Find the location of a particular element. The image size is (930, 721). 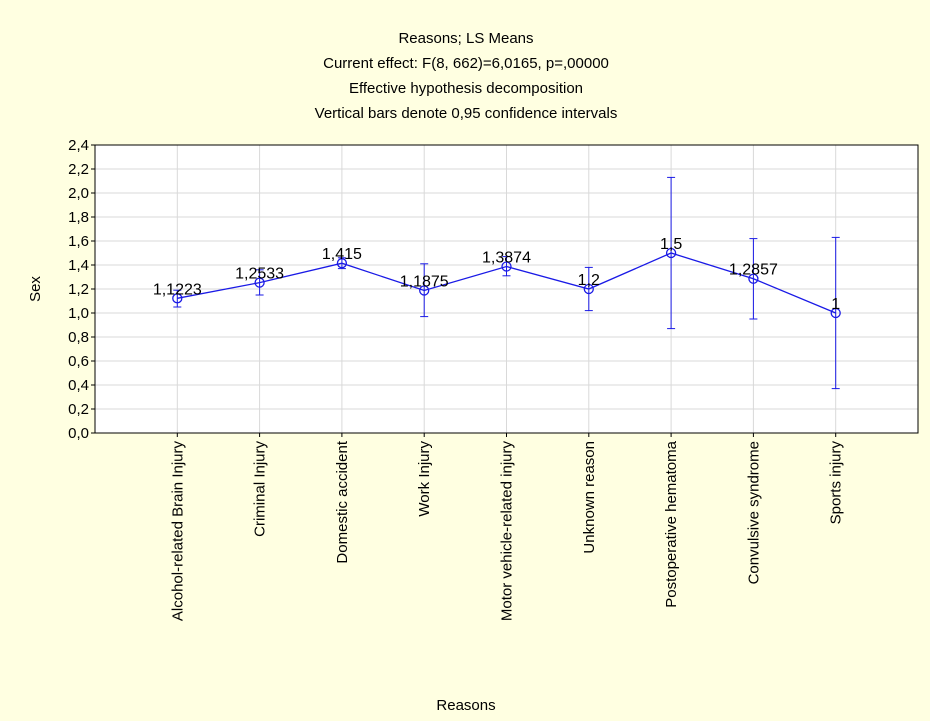

y-tick-label: 0,8 is located at coordinates (78, 337).